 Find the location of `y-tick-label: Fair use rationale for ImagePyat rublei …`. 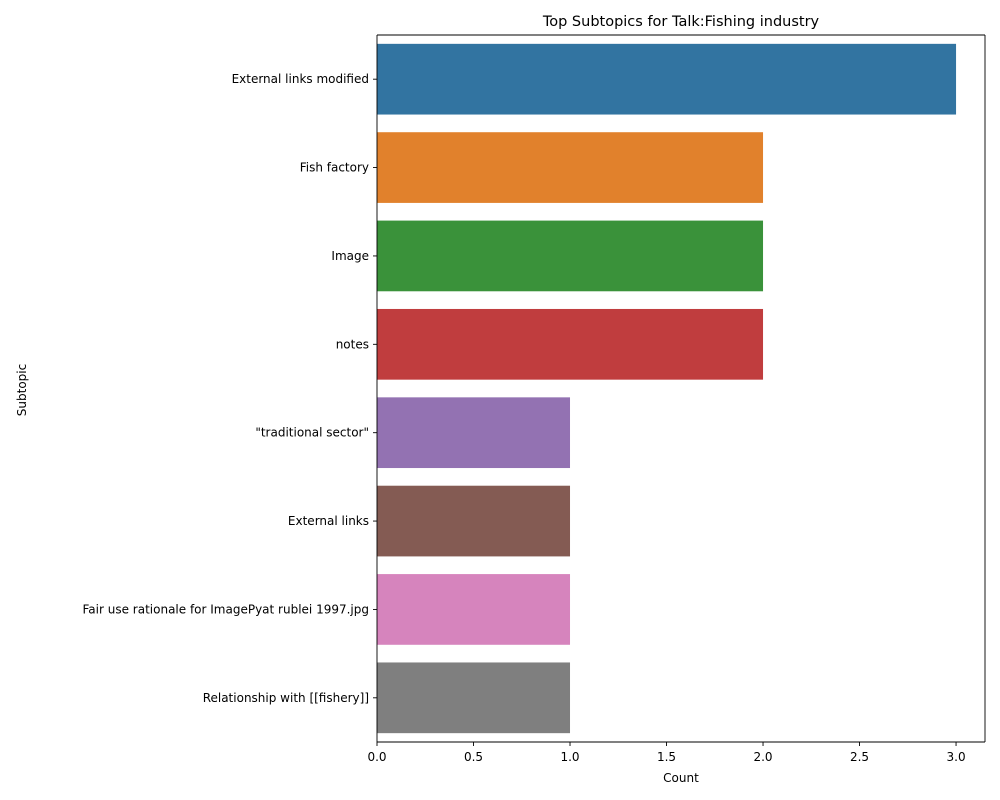

y-tick-label: Fair use rationale for ImagePyat rublei … is located at coordinates (226, 609).